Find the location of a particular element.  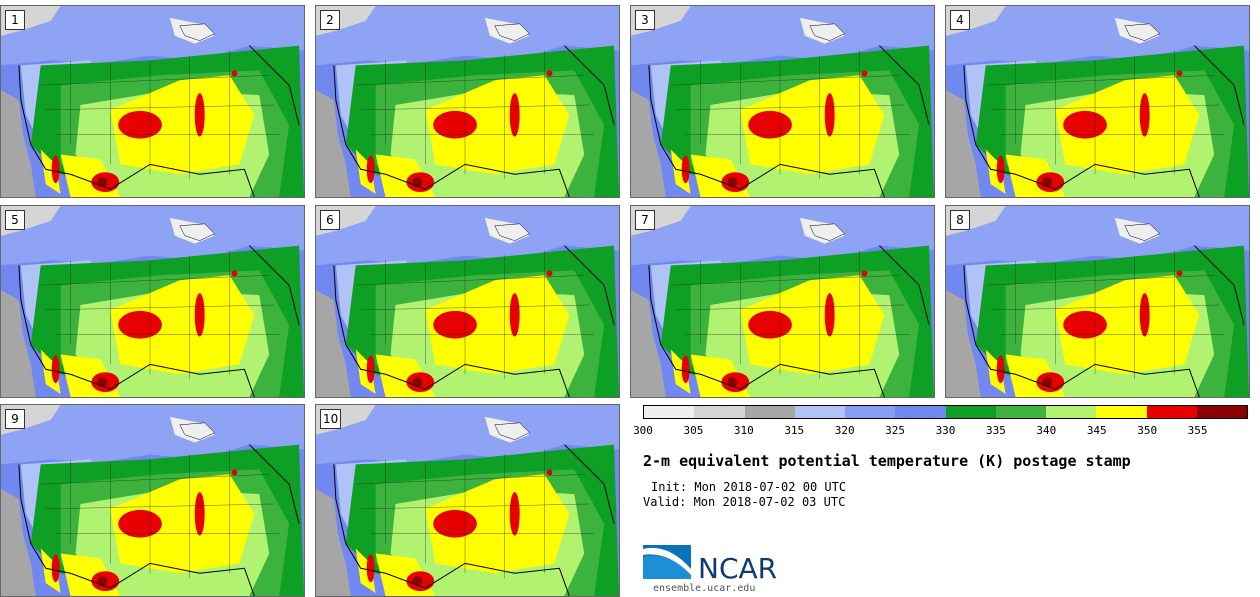

valid-time: Valid: Mon 2018-07-02 03 UTC is located at coordinates (744, 502).